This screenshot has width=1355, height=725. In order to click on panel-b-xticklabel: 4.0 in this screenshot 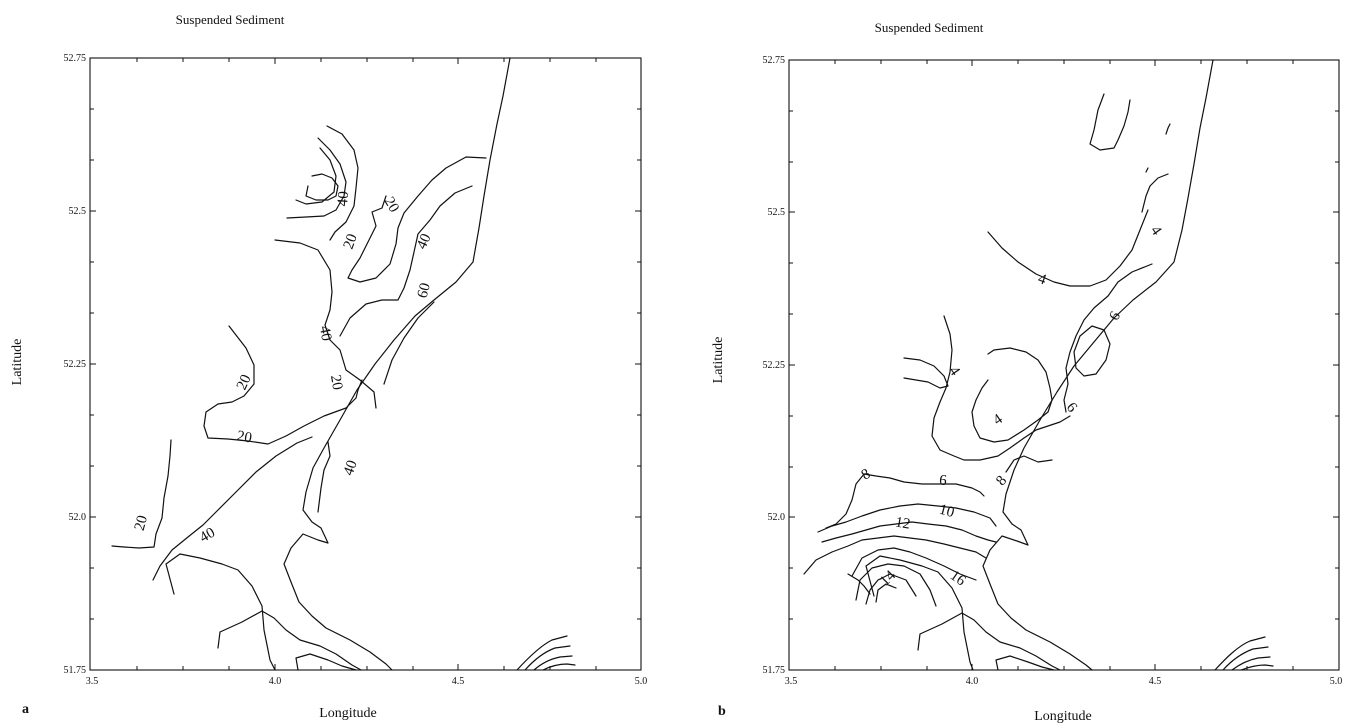, I will do `click(972, 681)`.